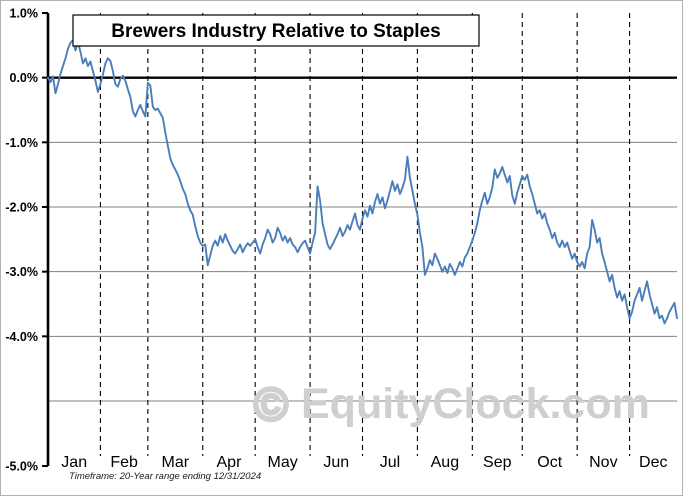 This screenshot has width=683, height=496. What do you see at coordinates (271, 404) in the screenshot?
I see `watermark-copyright-icon: ©` at bounding box center [271, 404].